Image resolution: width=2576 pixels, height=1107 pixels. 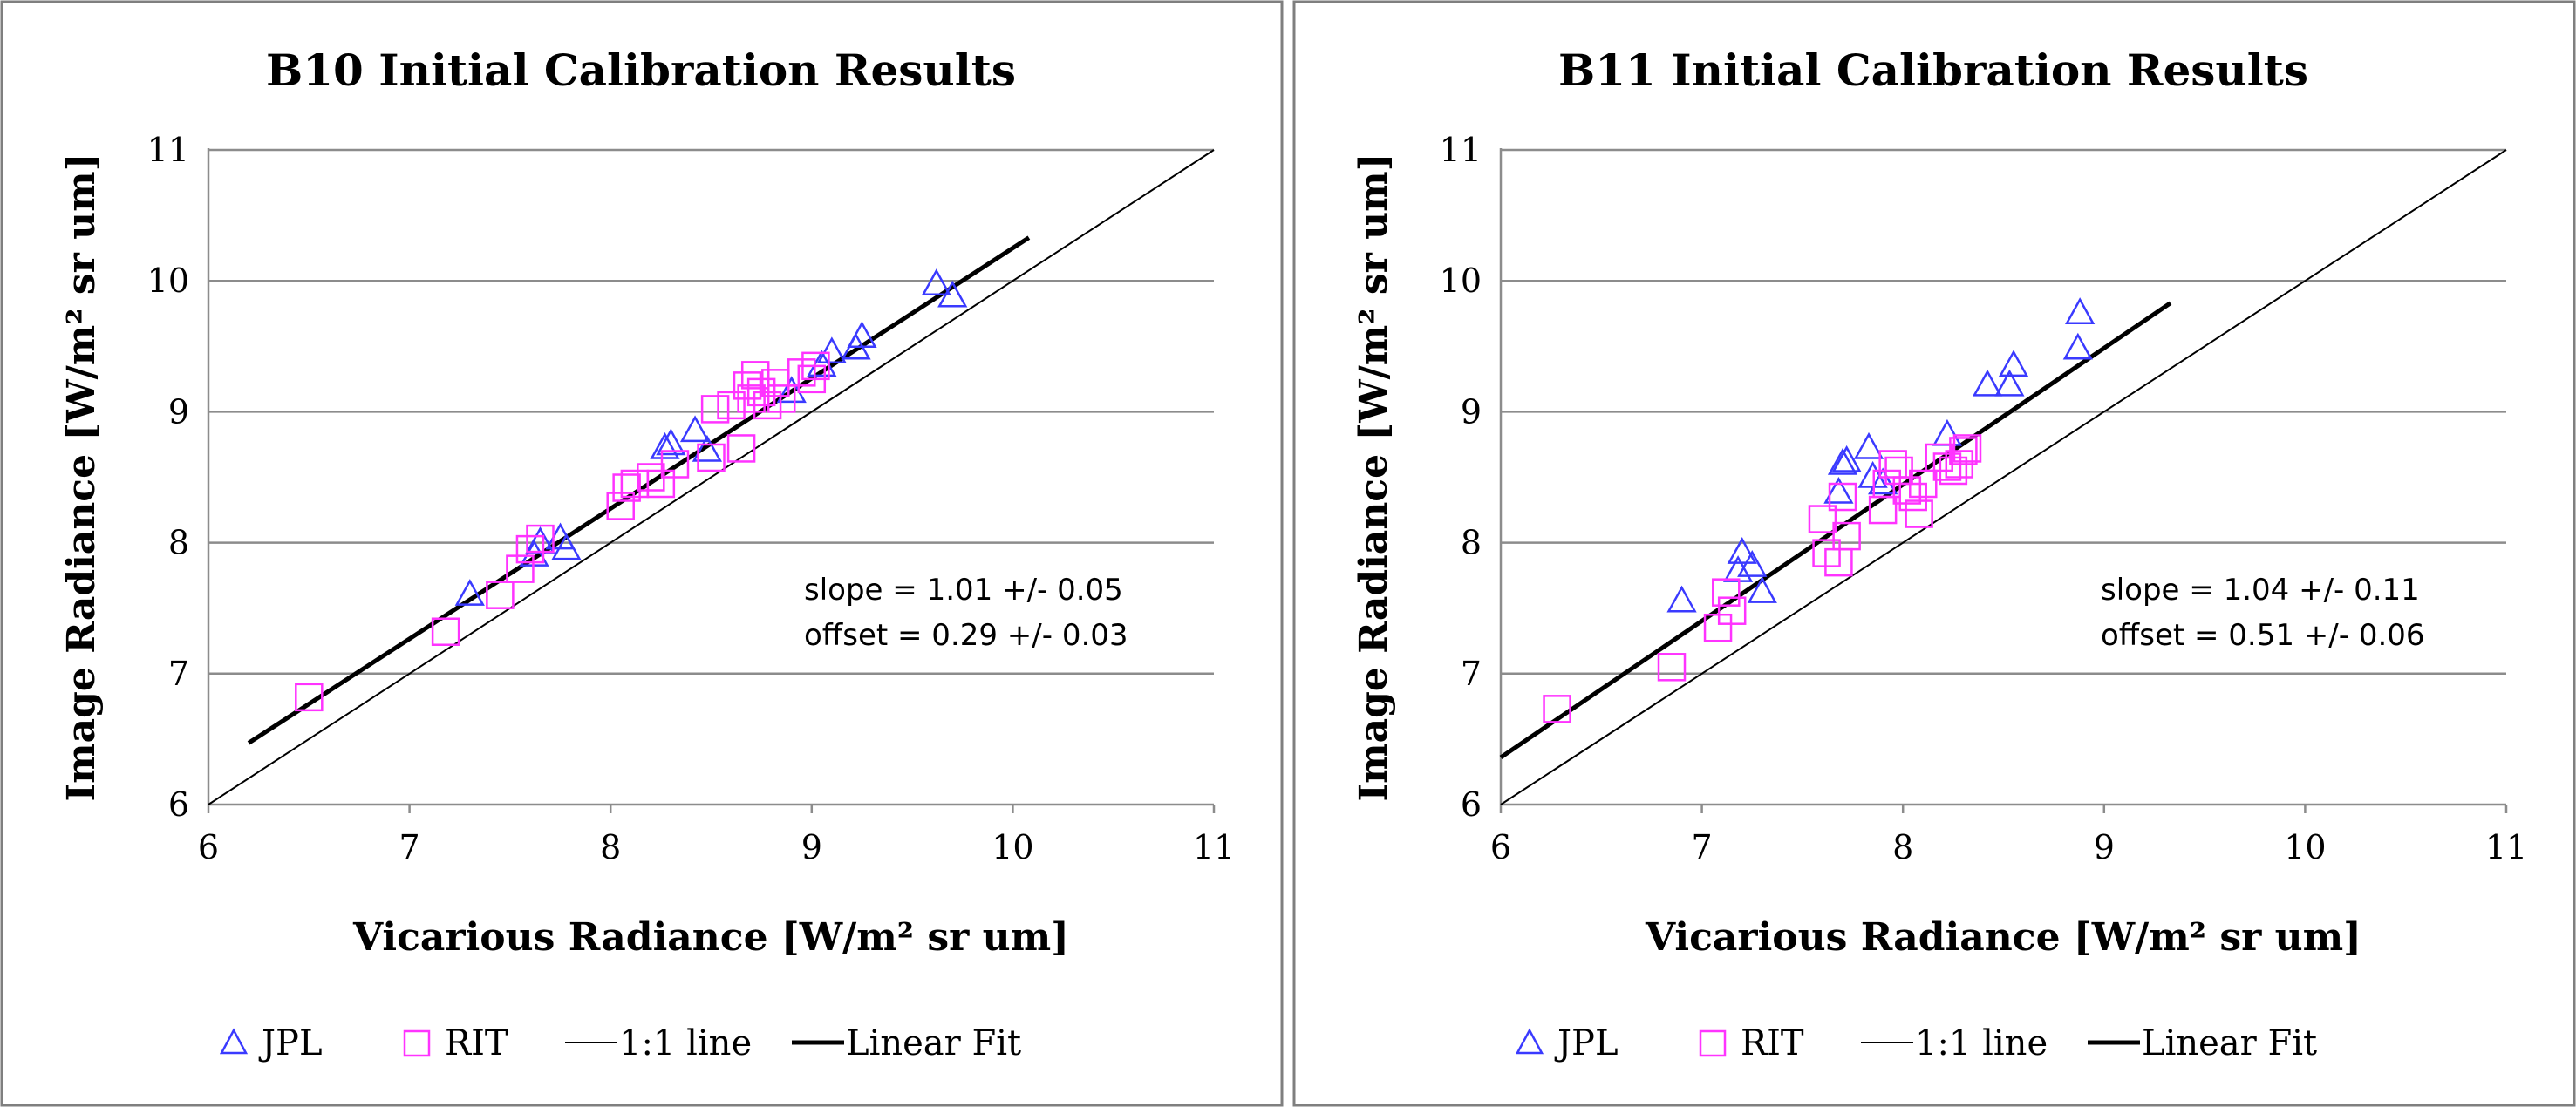 What do you see at coordinates (2263, 635) in the screenshot?
I see `offset-annotation: offset = 0.51 +/- 0.06` at bounding box center [2263, 635].